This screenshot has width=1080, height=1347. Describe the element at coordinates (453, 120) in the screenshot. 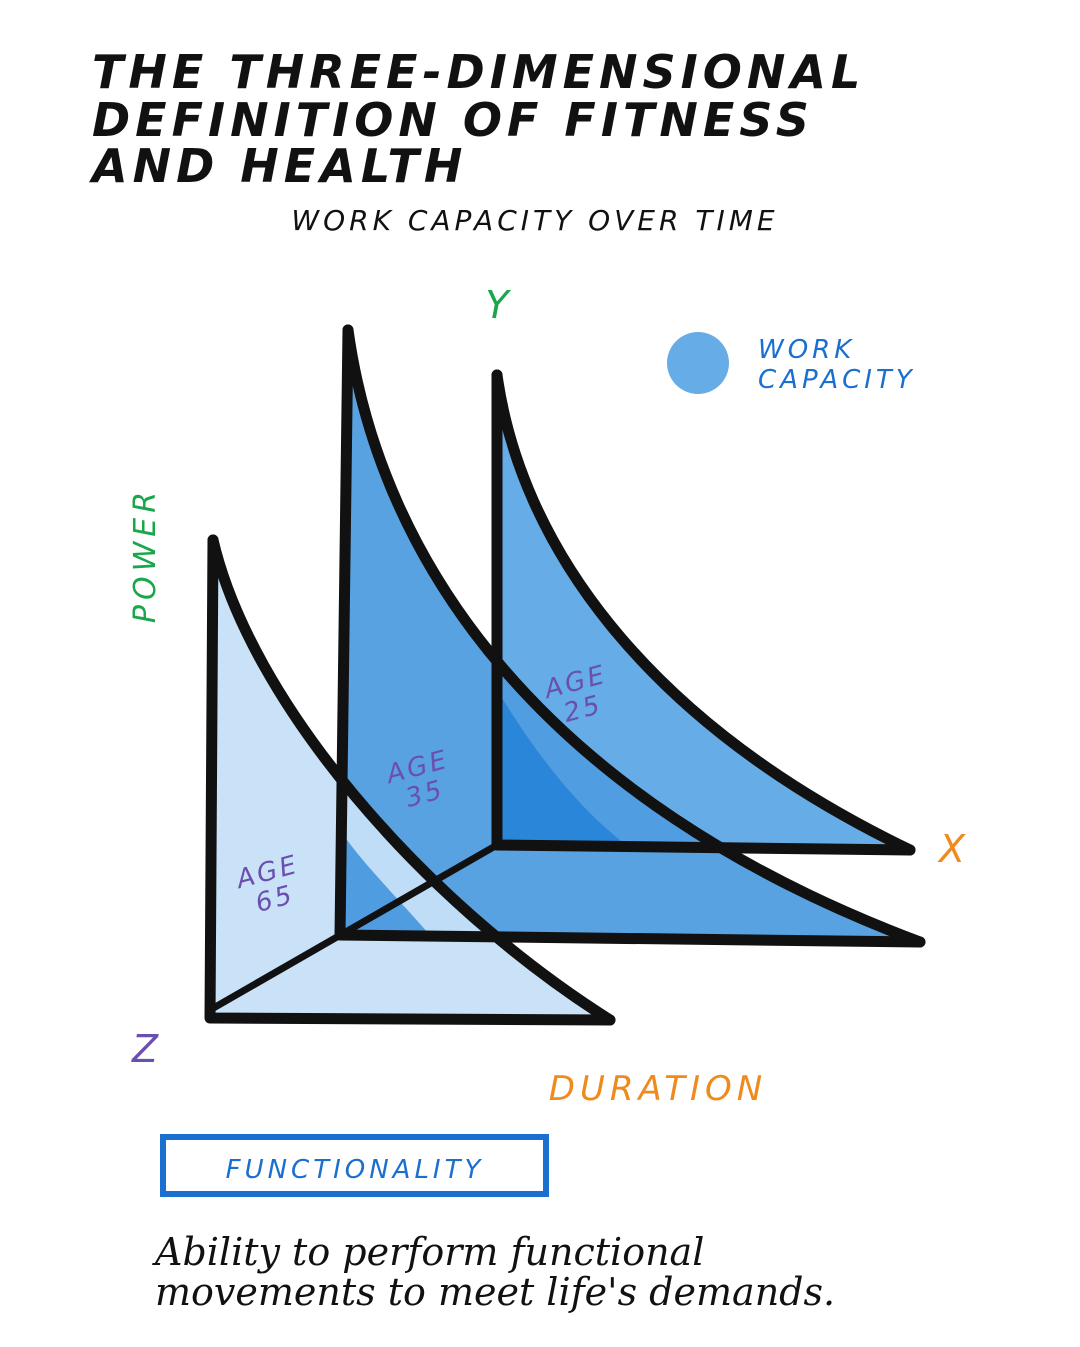

I see `title-line: DEFINITION OF FITNESS` at that location.